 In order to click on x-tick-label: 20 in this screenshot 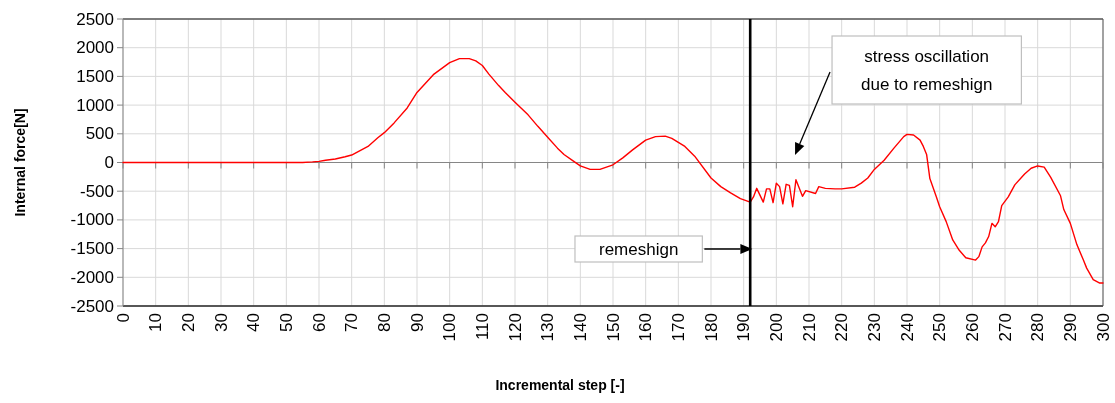, I will do `click(188, 322)`.